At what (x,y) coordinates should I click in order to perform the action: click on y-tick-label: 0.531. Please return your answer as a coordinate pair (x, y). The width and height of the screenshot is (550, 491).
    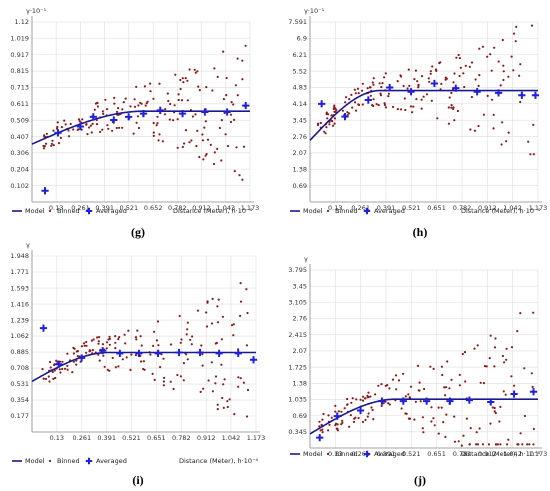
    Looking at the image, I should click on (19, 384).